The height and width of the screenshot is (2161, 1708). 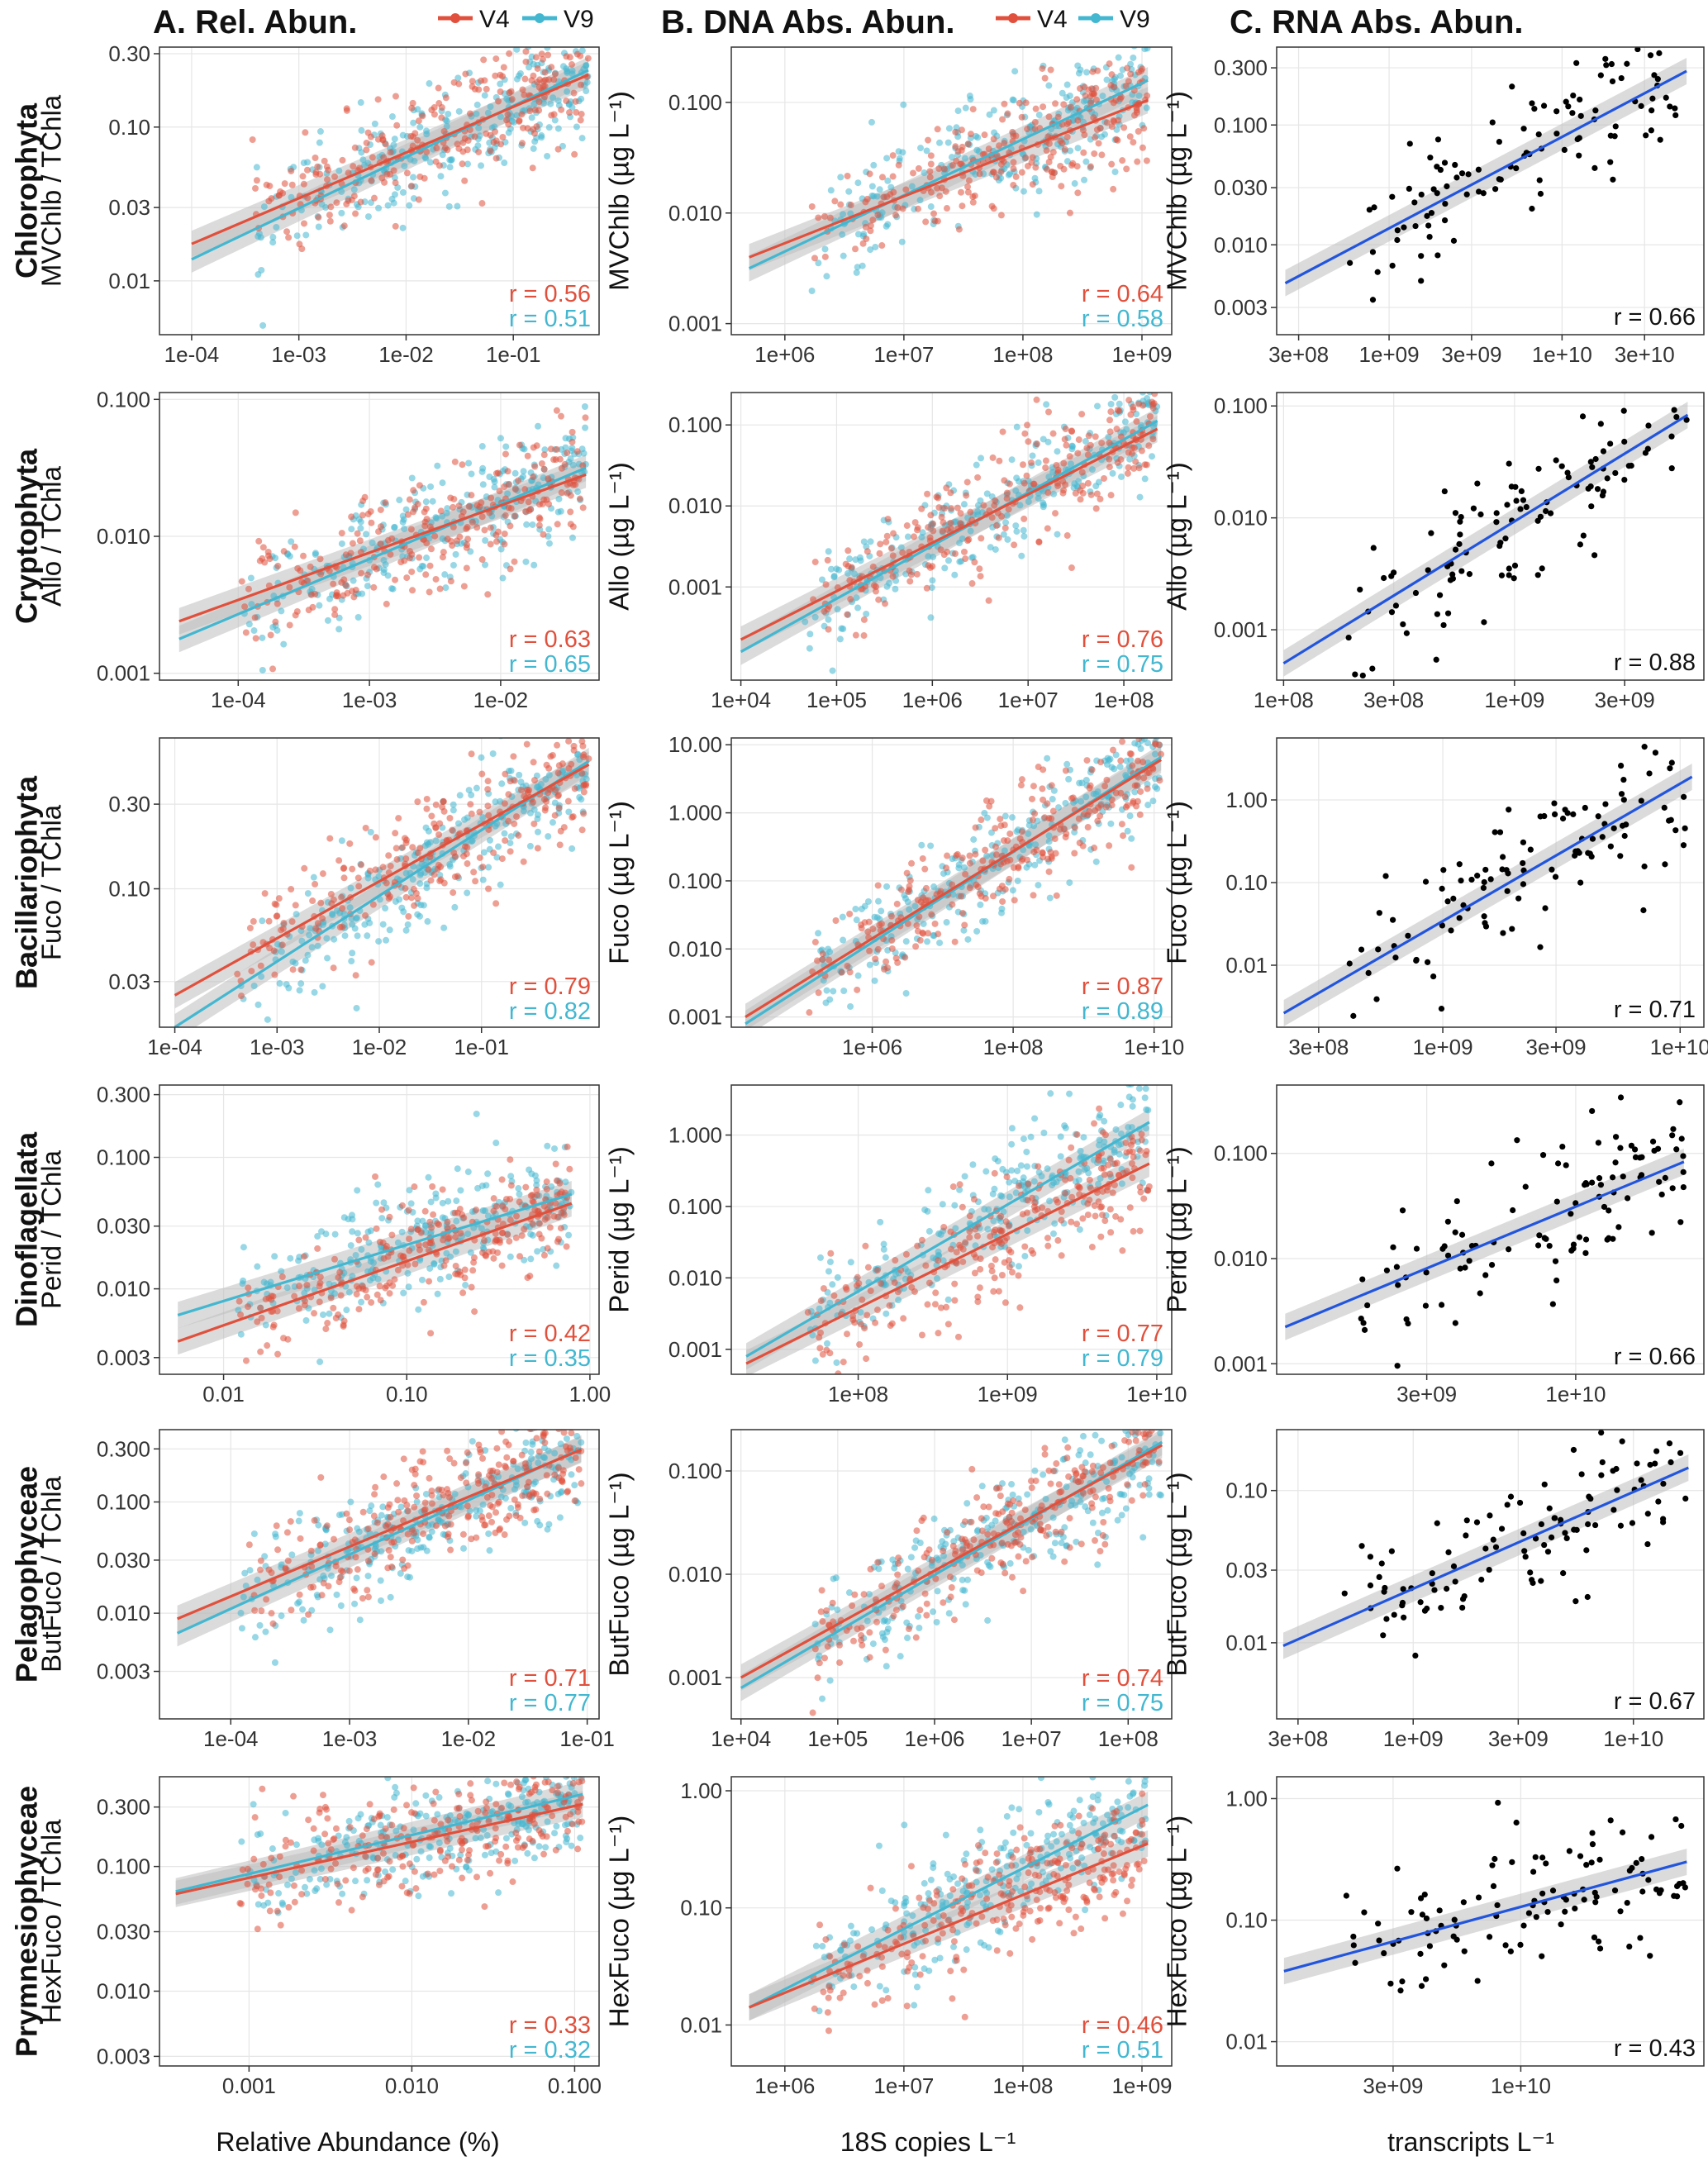 I want to click on fit-line-v9, so click(x=382, y=893).